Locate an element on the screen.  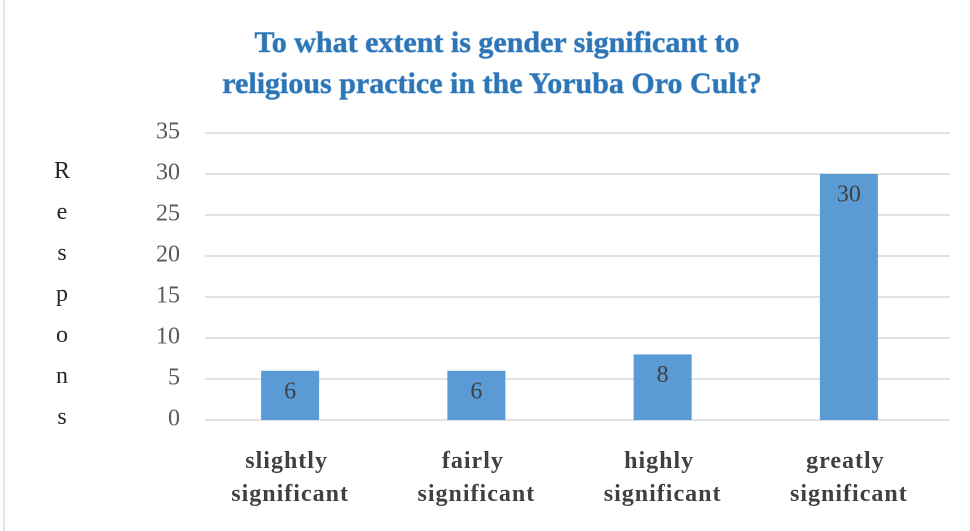
y-tick-label: 5 is located at coordinates (174, 378).